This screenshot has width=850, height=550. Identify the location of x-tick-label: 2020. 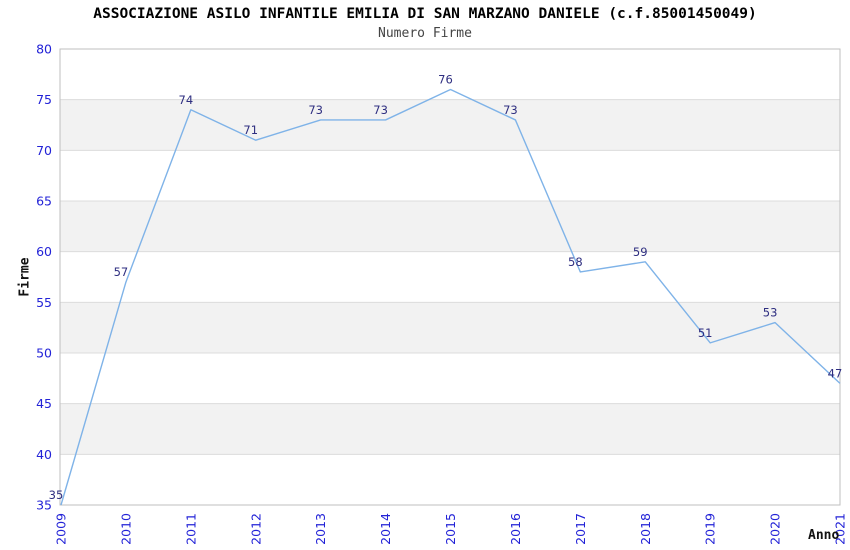
(775, 529).